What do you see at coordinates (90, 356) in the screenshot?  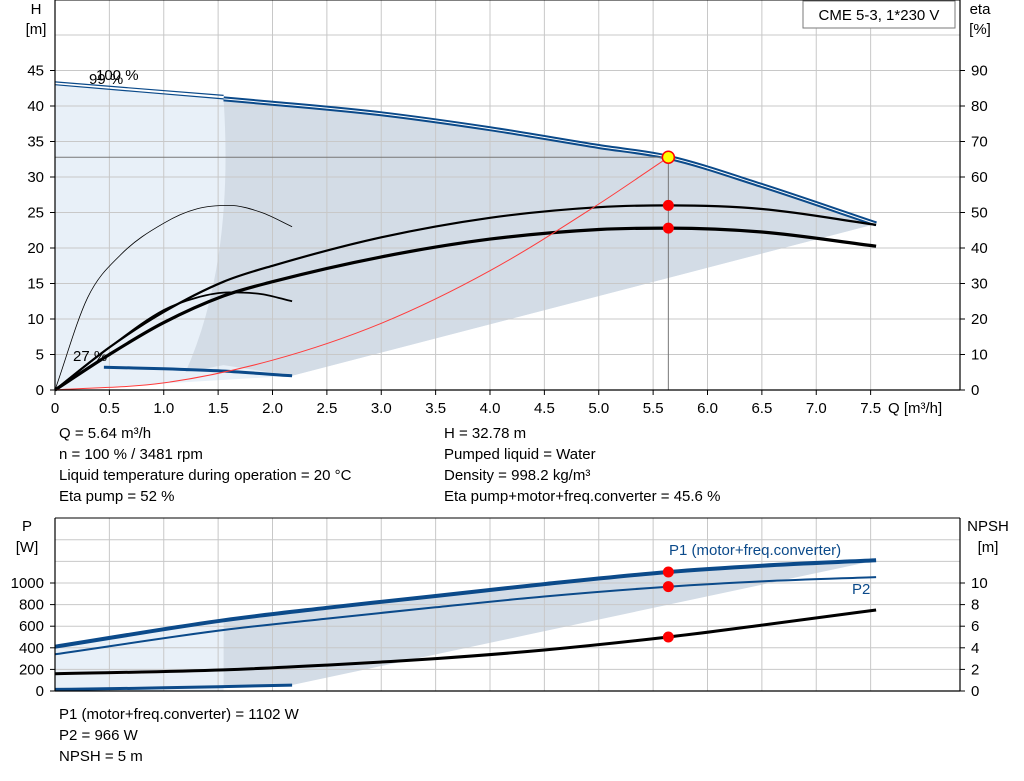 I see `curve-label-27: 27 %` at bounding box center [90, 356].